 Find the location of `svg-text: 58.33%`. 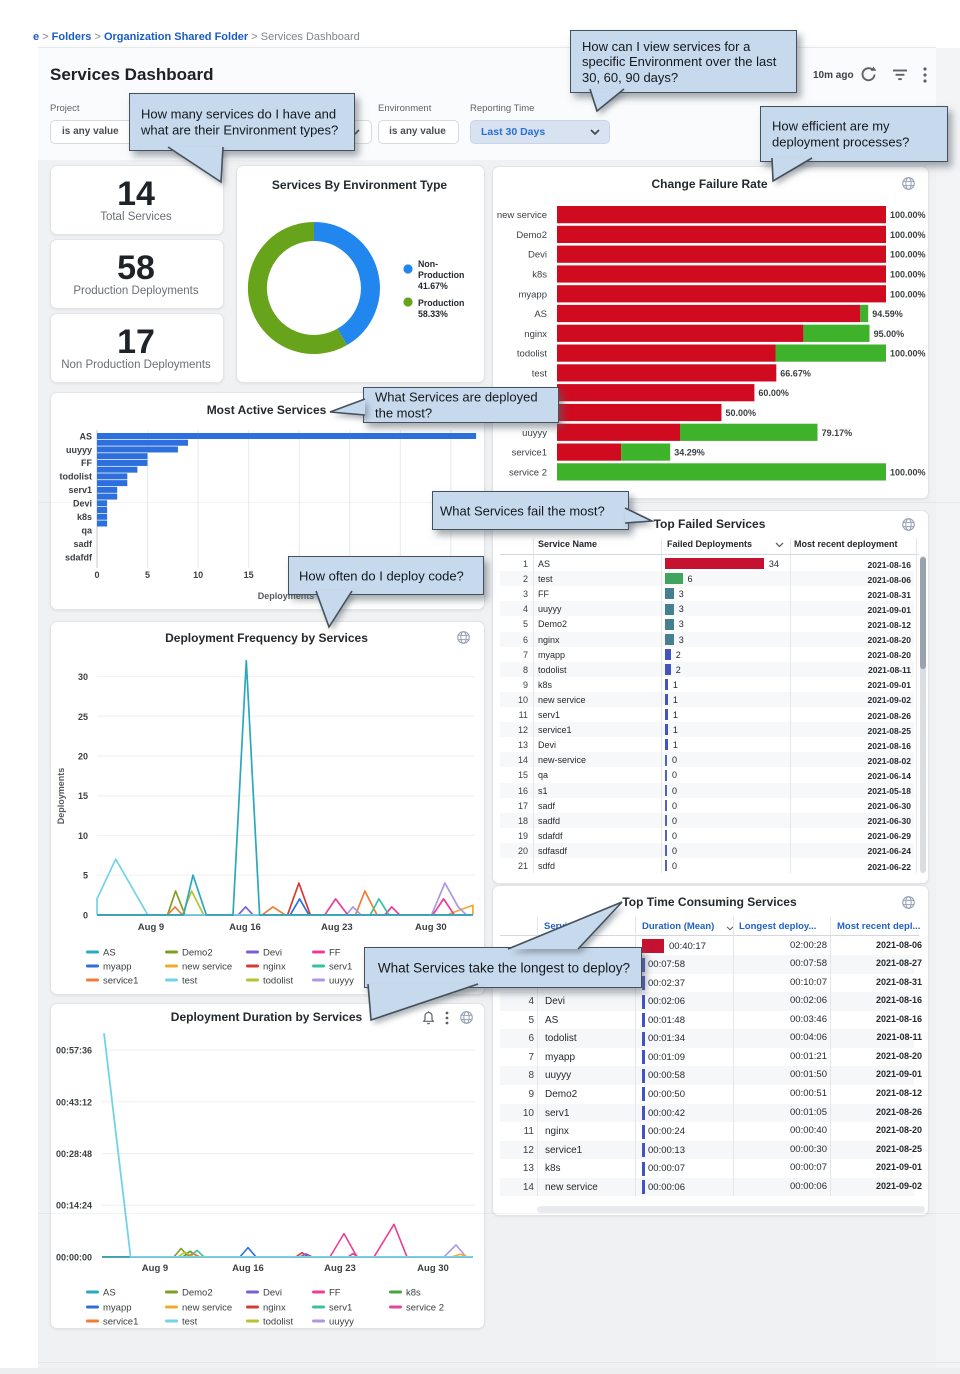

svg-text: 58.33% is located at coordinates (433, 314).